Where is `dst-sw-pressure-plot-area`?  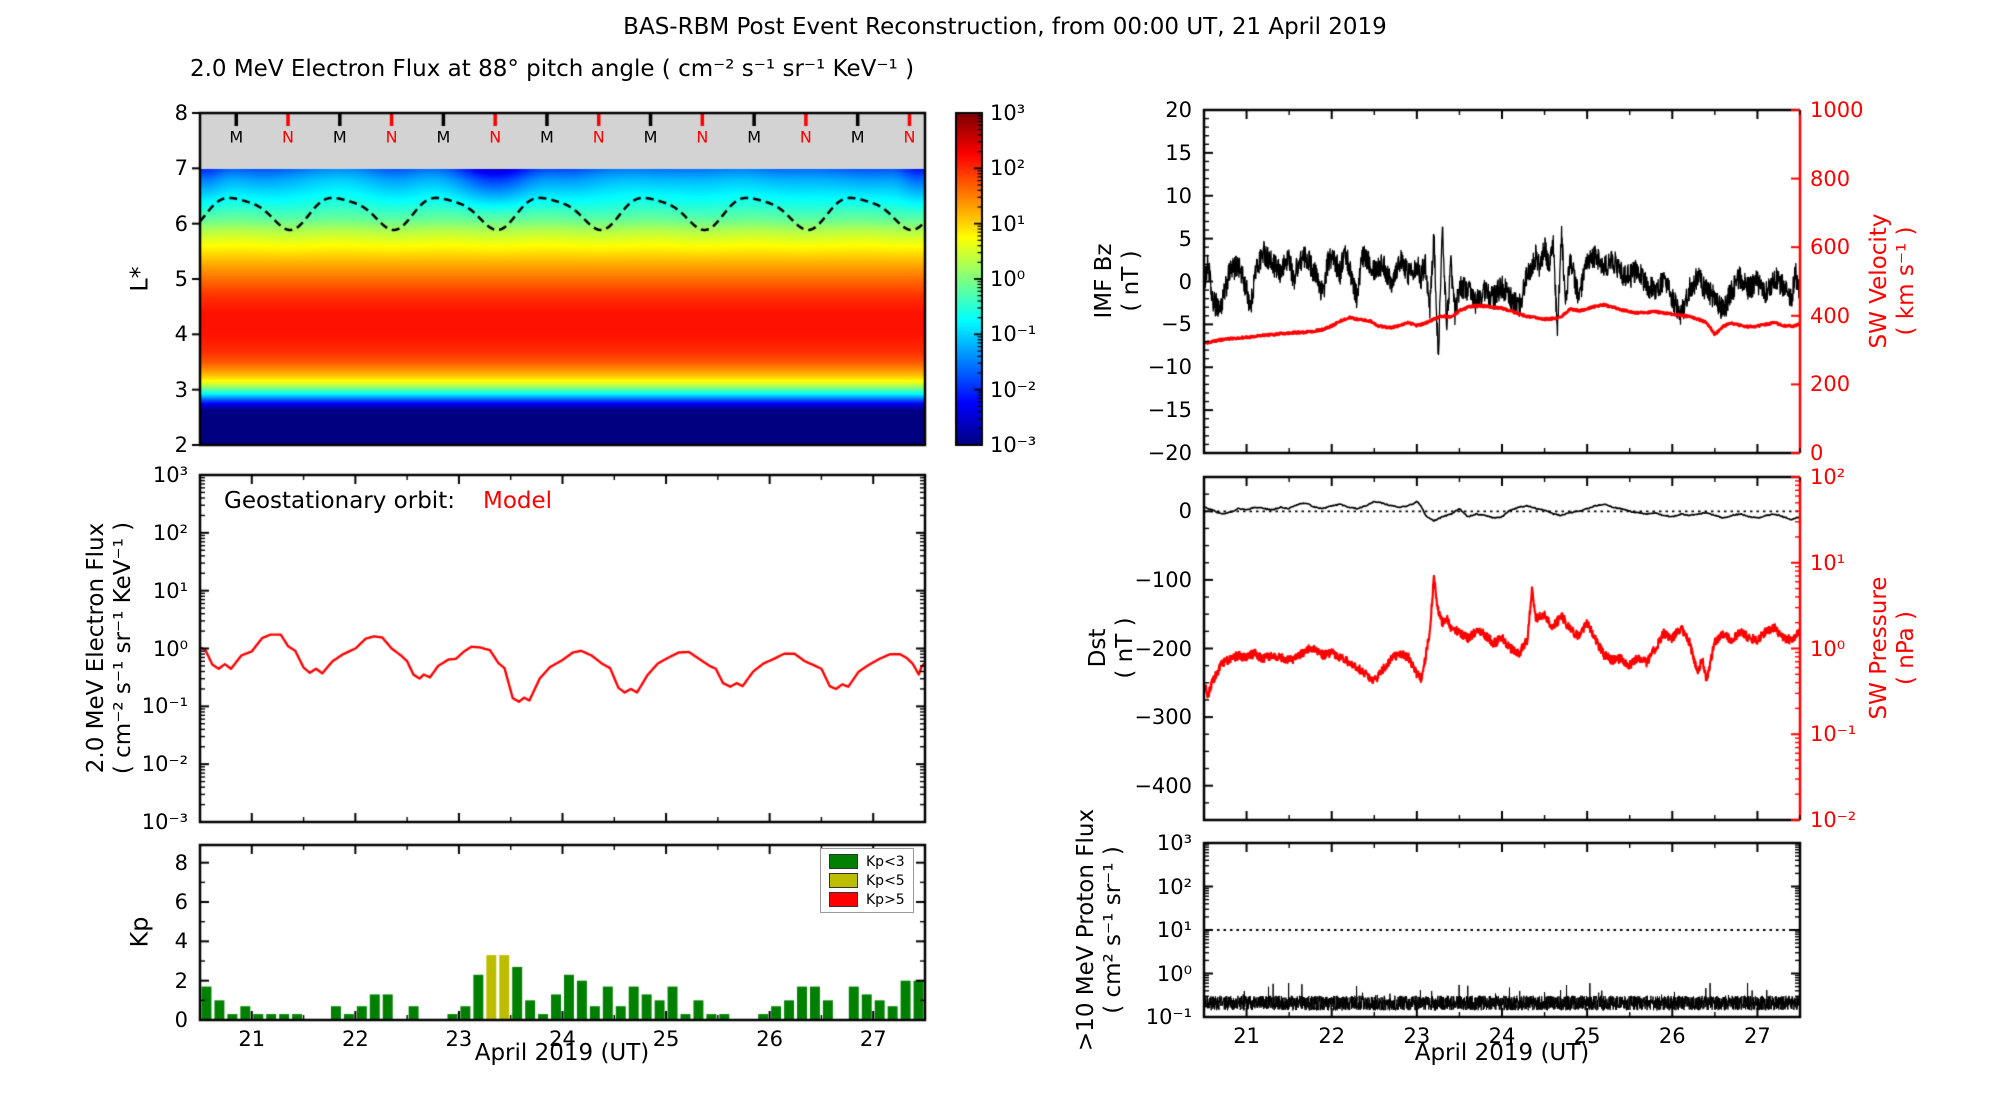 dst-sw-pressure-plot-area is located at coordinates (1502, 648).